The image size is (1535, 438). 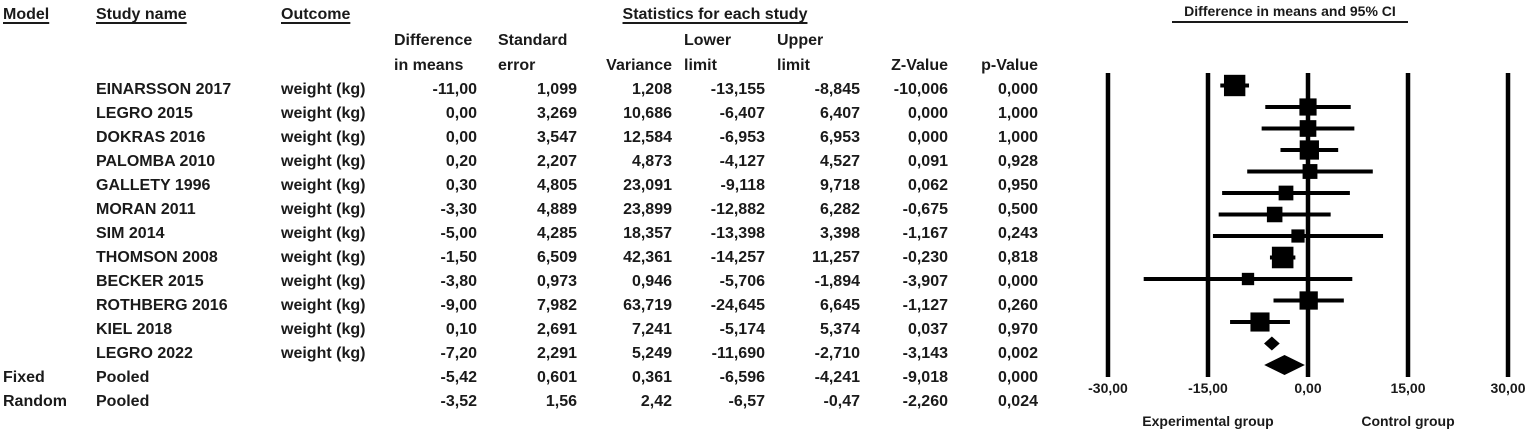 I want to click on cell-difference-in-means: -5,00, so click(x=458, y=233).